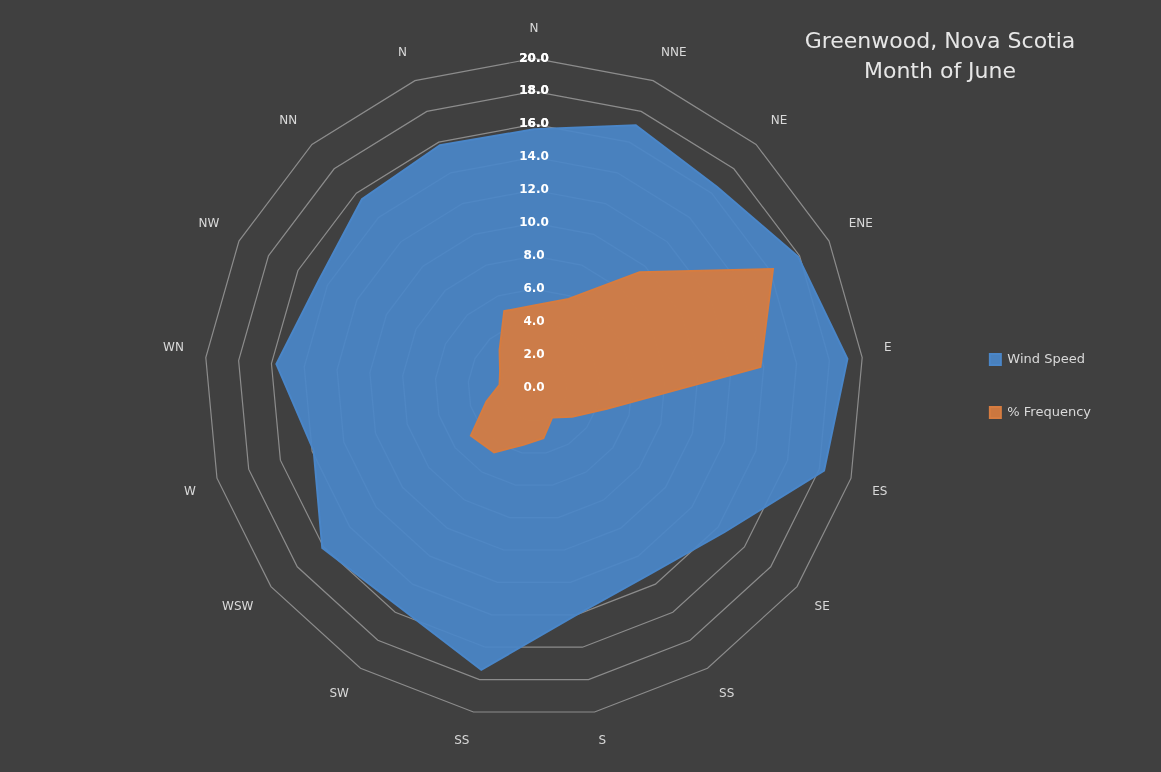 This screenshot has width=1161, height=772. Describe the element at coordinates (189, 490) in the screenshot. I see `spoke-label: W` at that location.